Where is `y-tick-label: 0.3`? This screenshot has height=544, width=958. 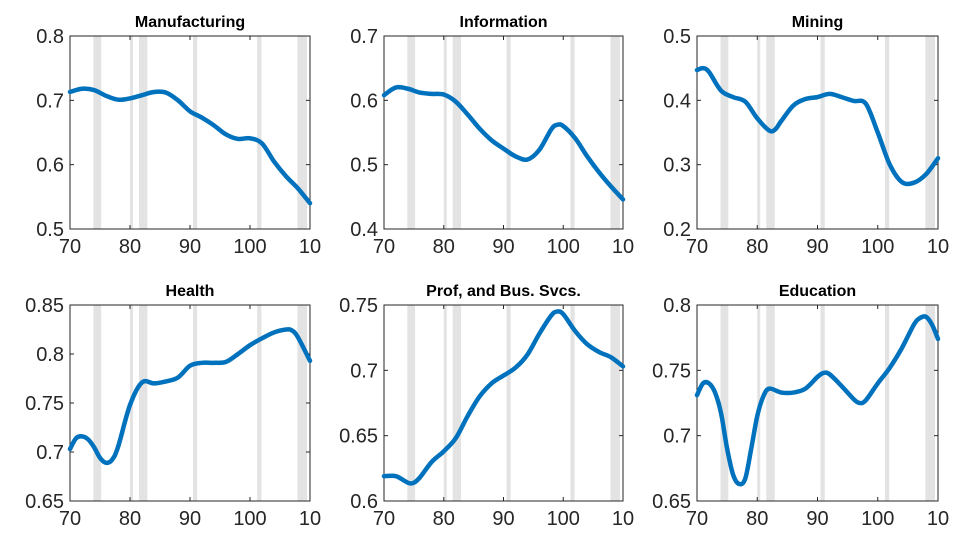
y-tick-label: 0.3 is located at coordinates (677, 166).